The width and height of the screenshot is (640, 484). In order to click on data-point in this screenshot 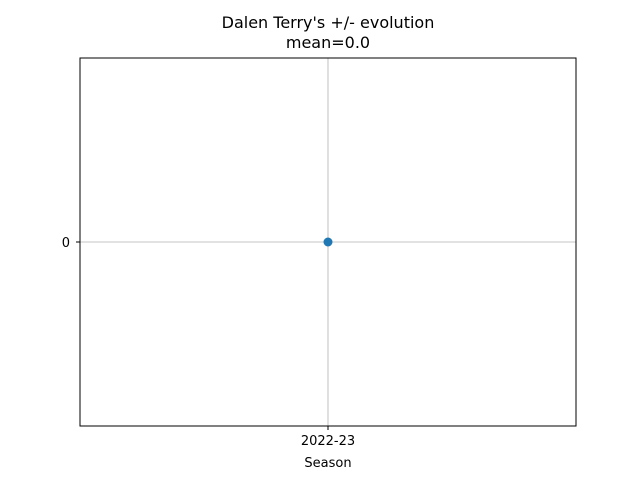, I will do `click(328, 242)`.